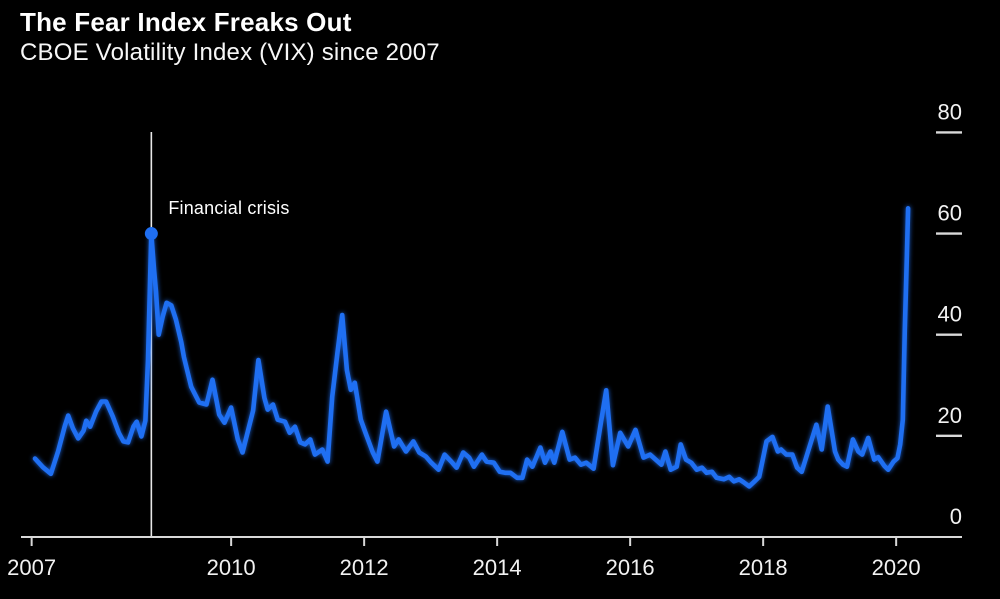  Describe the element at coordinates (896, 567) in the screenshot. I see `x-tick-label: 2020` at that location.